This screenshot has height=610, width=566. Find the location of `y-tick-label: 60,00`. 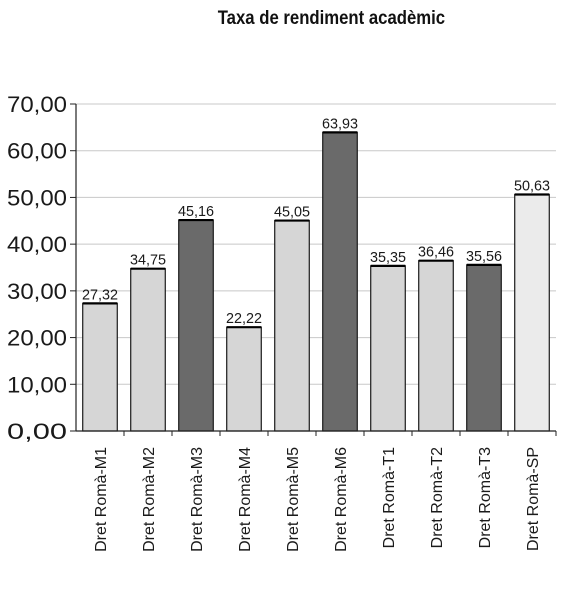

y-tick-label: 60,00 is located at coordinates (37, 151).